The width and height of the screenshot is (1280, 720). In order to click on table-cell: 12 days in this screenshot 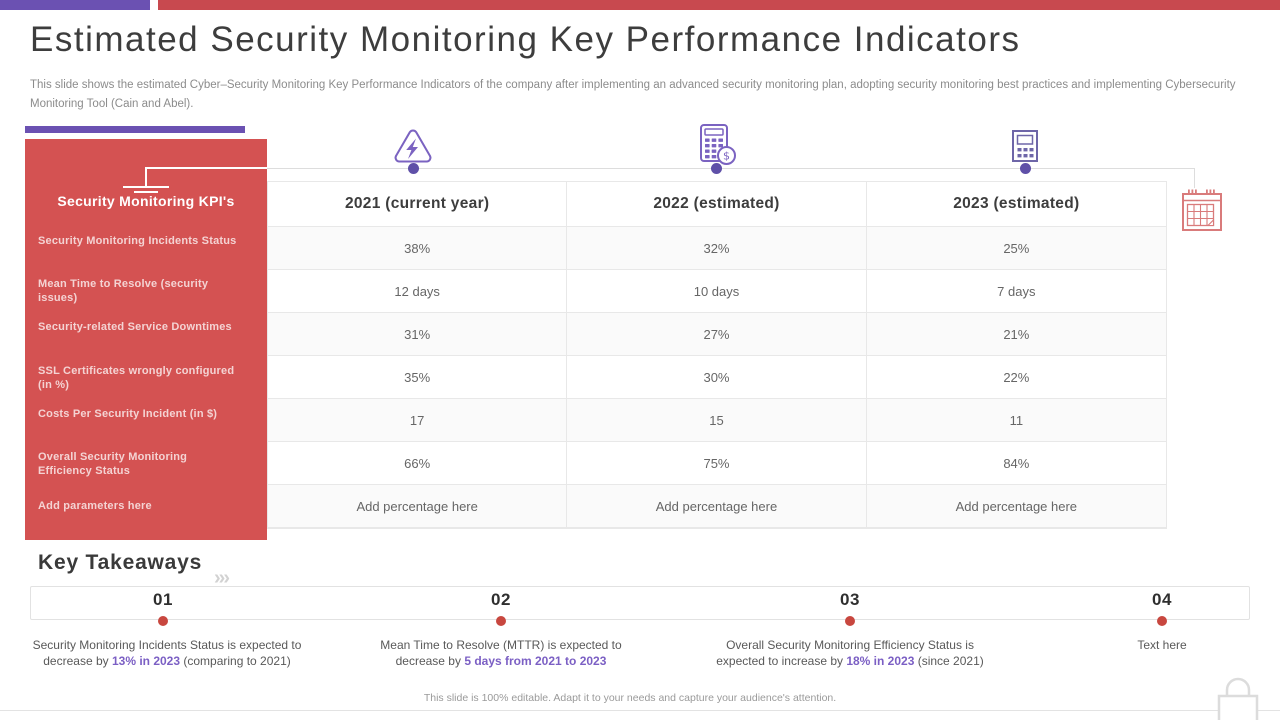, I will do `click(418, 291)`.